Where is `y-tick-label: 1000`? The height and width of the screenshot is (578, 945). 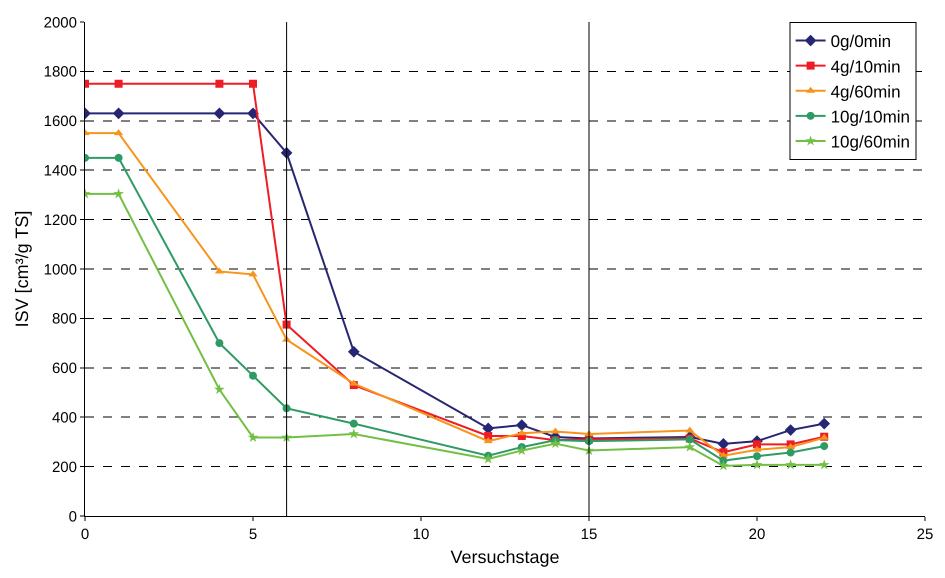
y-tick-label: 1000 is located at coordinates (60, 269).